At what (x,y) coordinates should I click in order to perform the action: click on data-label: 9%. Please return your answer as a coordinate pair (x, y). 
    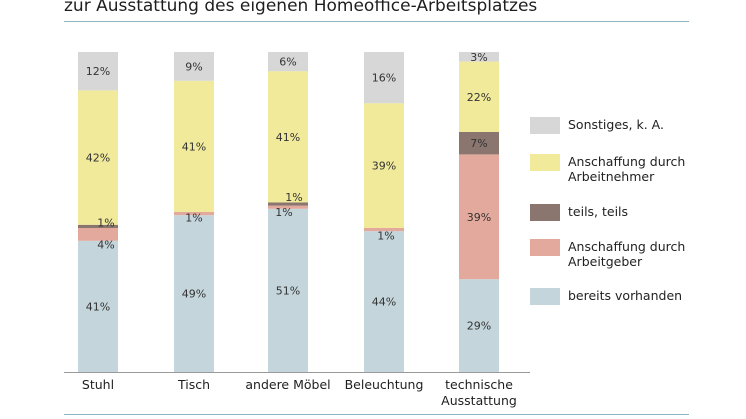
    Looking at the image, I should click on (193, 66).